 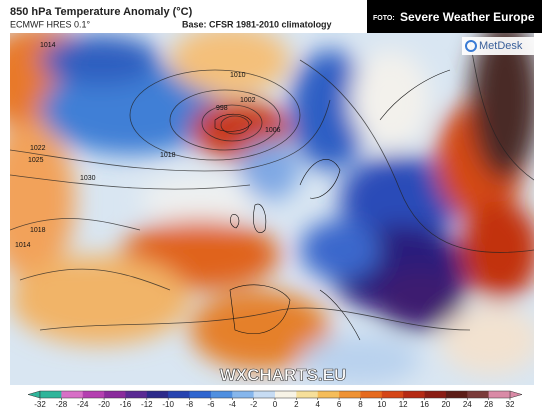 What do you see at coordinates (318, 404) in the screenshot?
I see `colorbar-tick-label: 4` at bounding box center [318, 404].